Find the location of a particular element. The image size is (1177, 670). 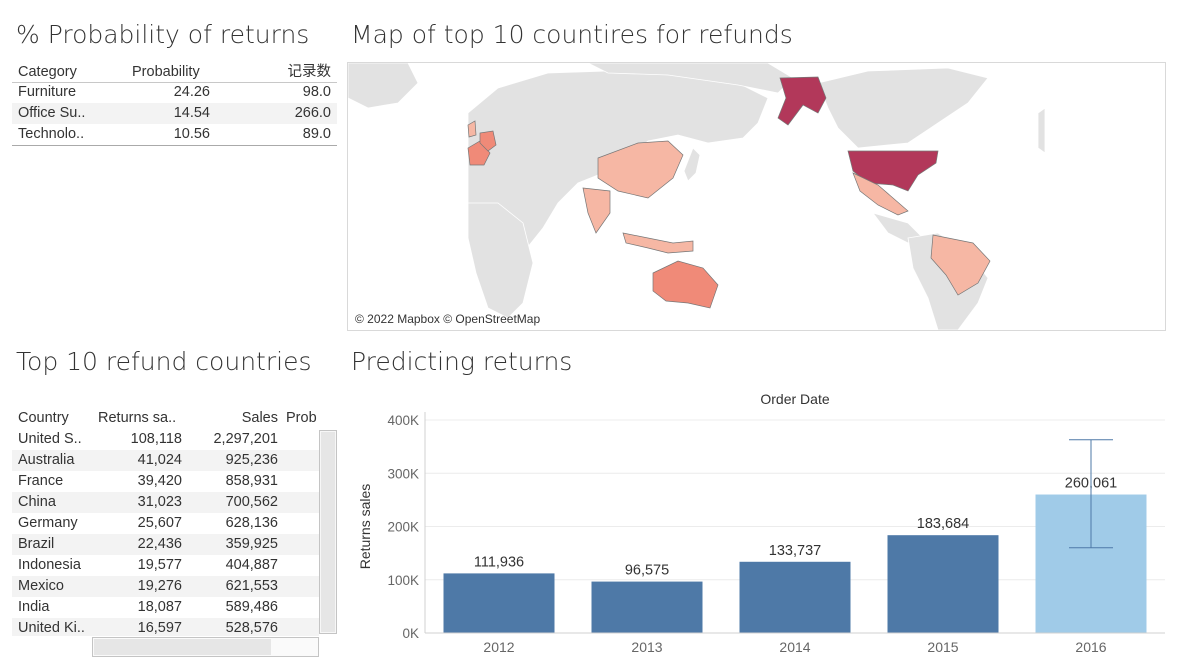

map-attribution: © 2022 Mapbox © OpenStreetMap is located at coordinates (448, 319).